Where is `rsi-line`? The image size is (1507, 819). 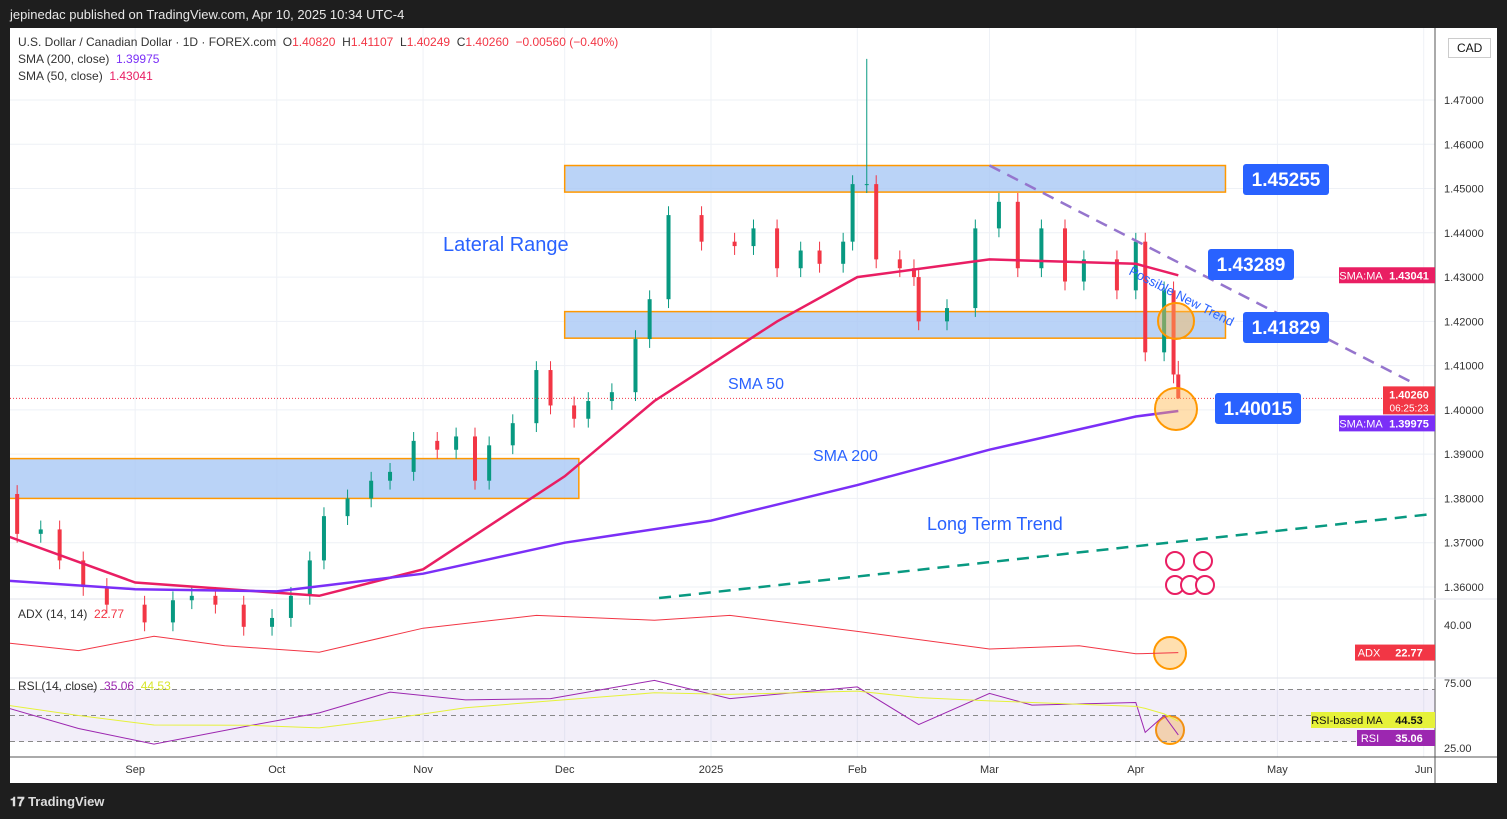
rsi-line is located at coordinates (594, 712).